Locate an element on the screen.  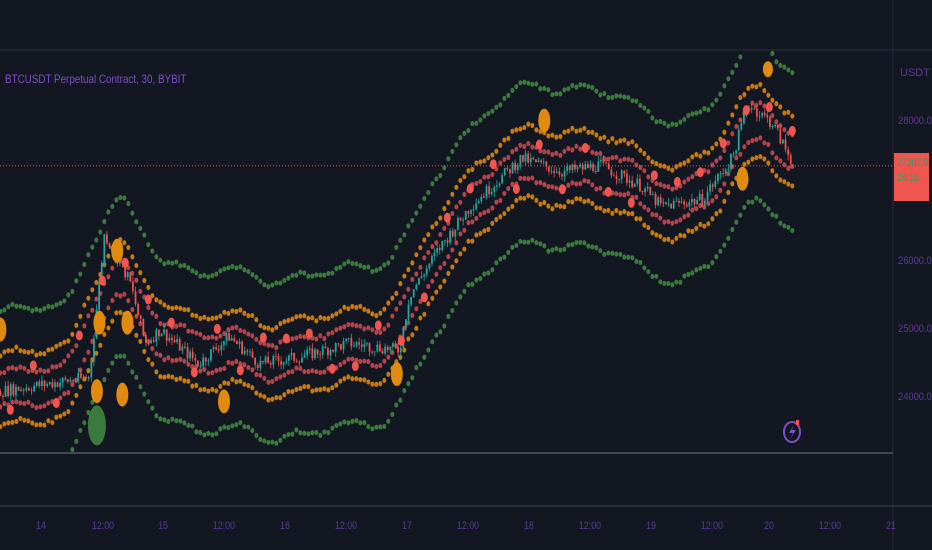
symbol-title: BTCUSDT Perpetual Contract, 30, BYBIT is located at coordinates (96, 79).